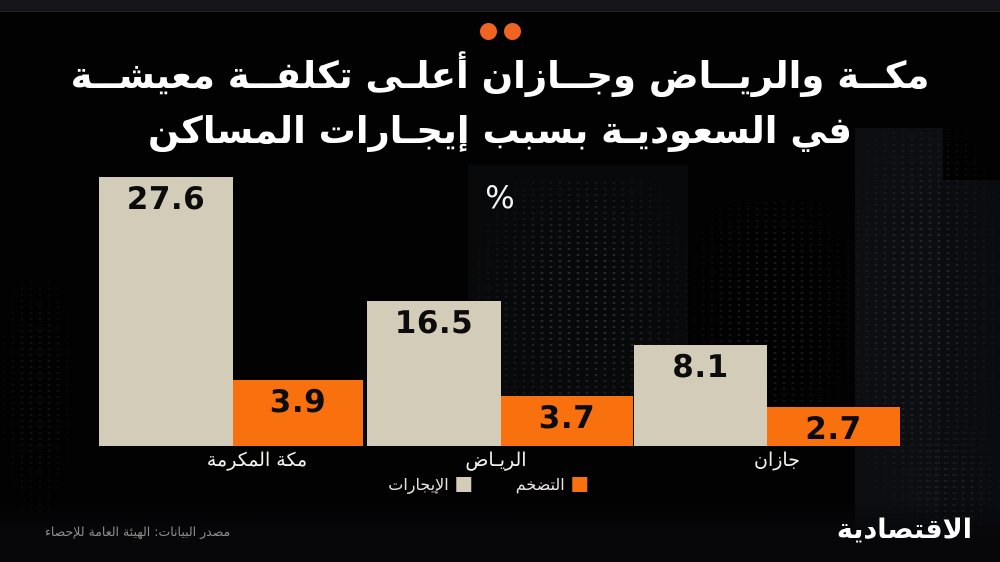 The width and height of the screenshot is (1000, 562). Describe the element at coordinates (500, 531) in the screenshot. I see `skyline-base` at that location.